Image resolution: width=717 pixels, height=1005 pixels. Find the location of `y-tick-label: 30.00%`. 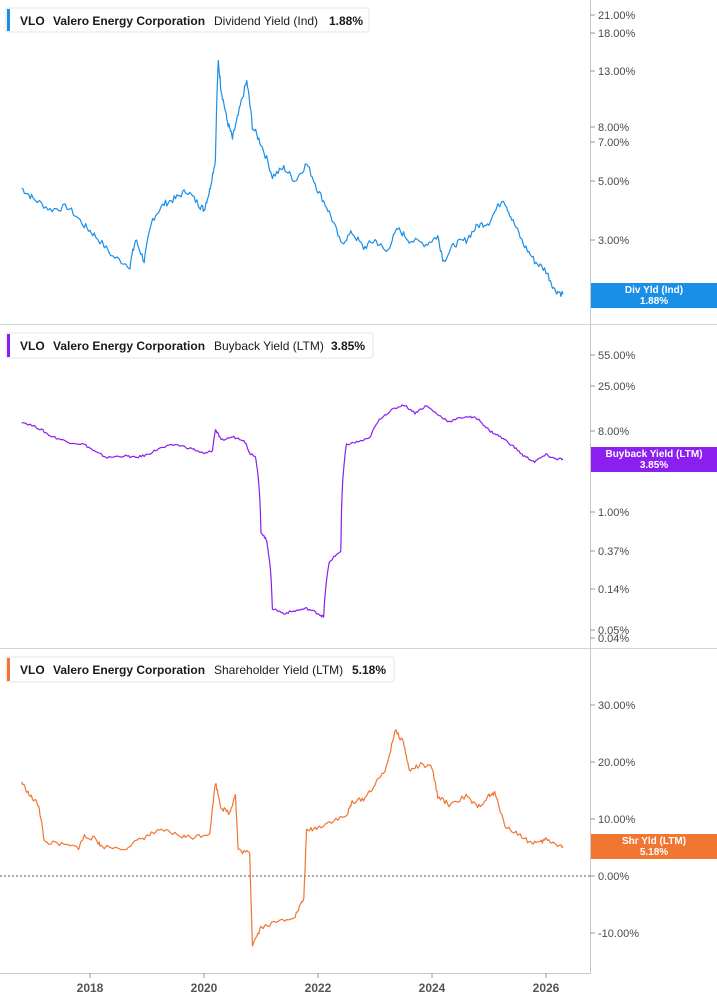

y-tick-label: 30.00% is located at coordinates (617, 706).